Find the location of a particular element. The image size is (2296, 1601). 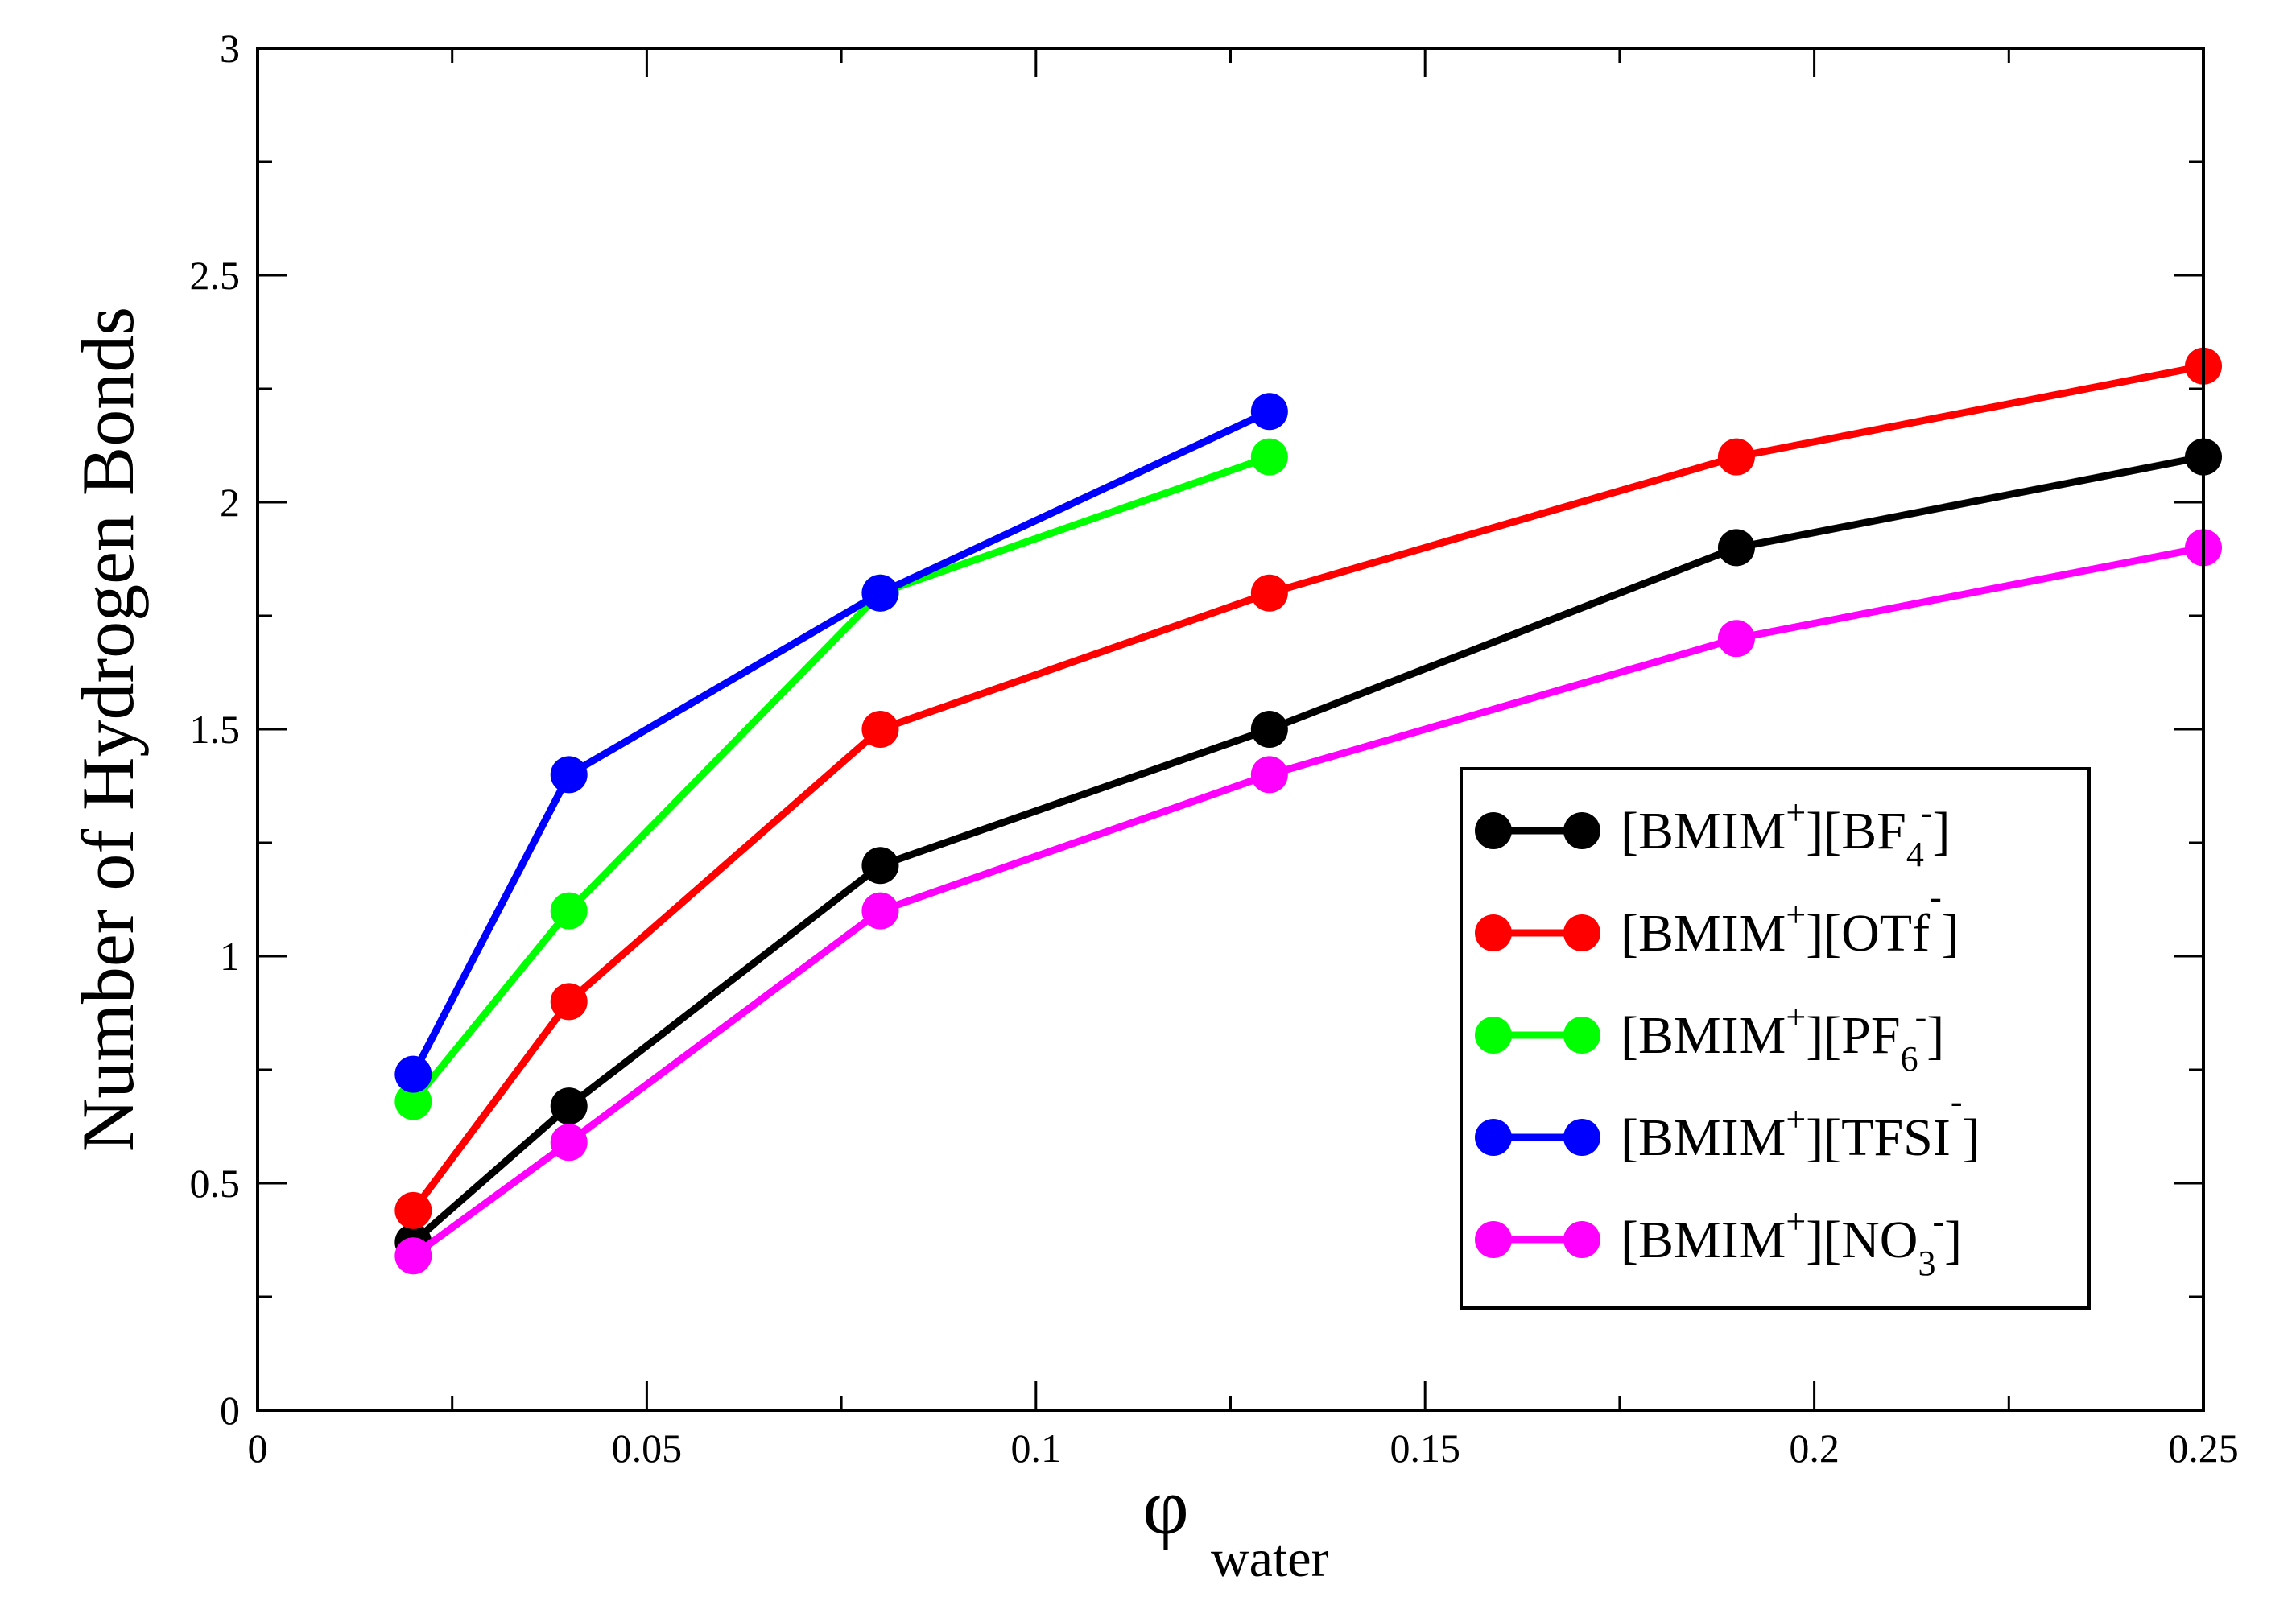

legend-entry: [BMIM+][OTf-] is located at coordinates (1717, 920).